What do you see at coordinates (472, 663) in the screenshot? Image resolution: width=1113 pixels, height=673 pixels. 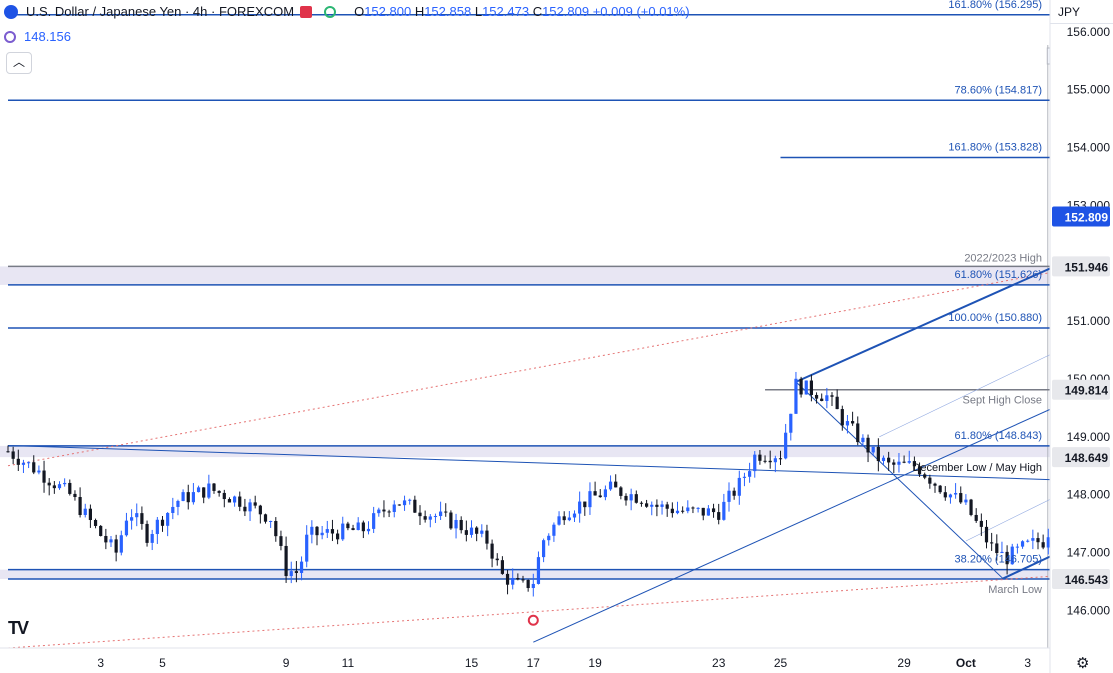 I see `x-tick-4: 15` at bounding box center [472, 663].